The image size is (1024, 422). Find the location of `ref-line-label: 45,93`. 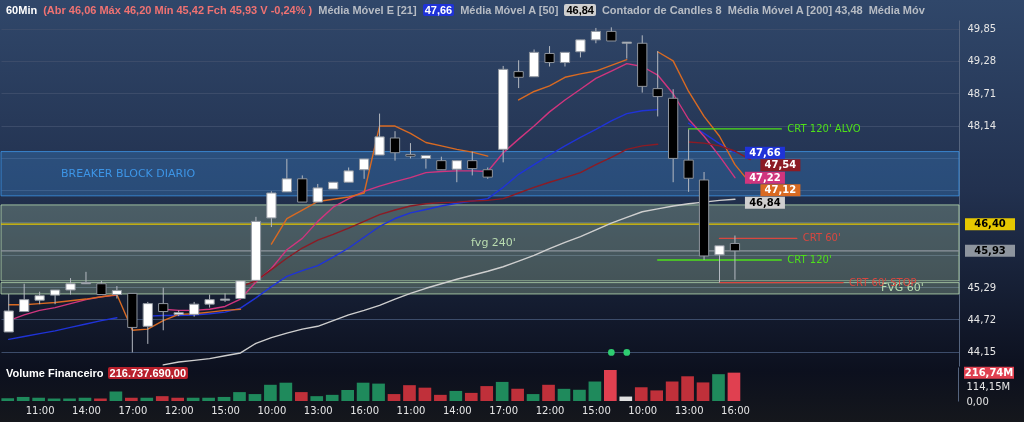

ref-line-label: 45,93 is located at coordinates (990, 250).